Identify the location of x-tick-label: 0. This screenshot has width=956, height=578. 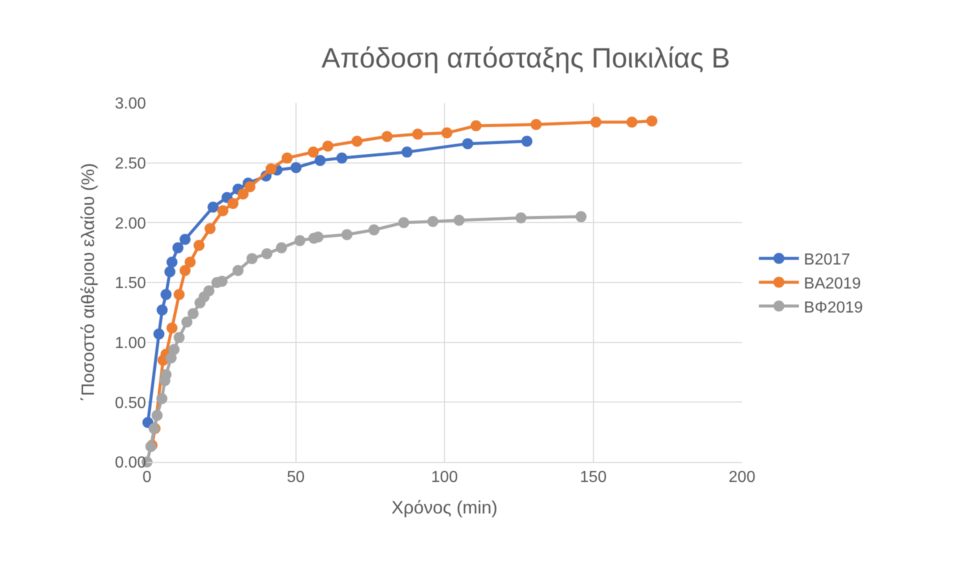
(147, 477).